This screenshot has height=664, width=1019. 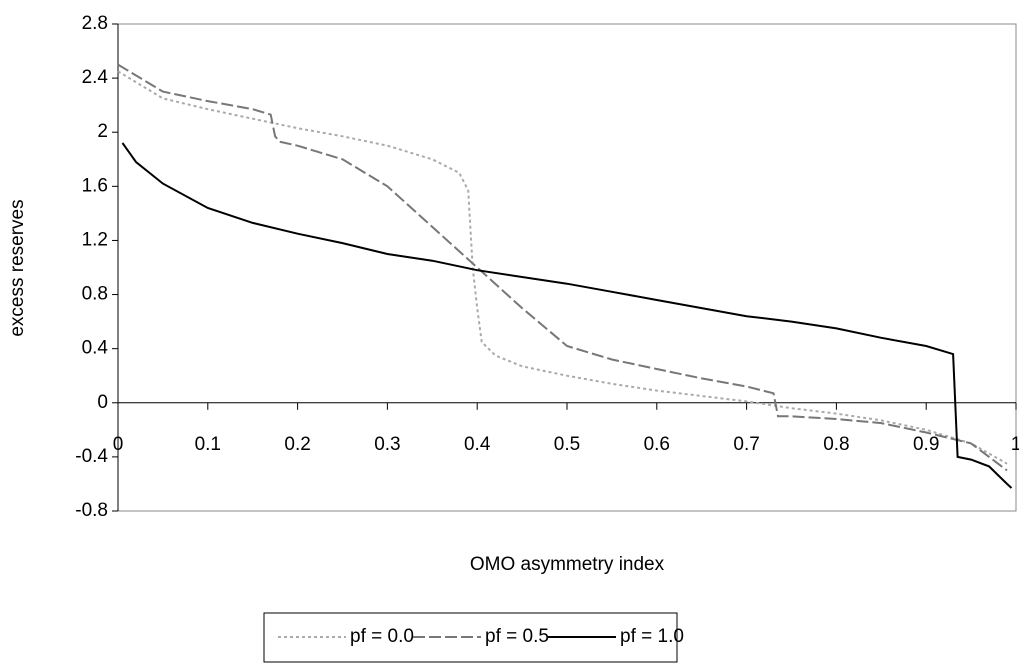 I want to click on x-tick-label: 0.9, so click(x=926, y=444).